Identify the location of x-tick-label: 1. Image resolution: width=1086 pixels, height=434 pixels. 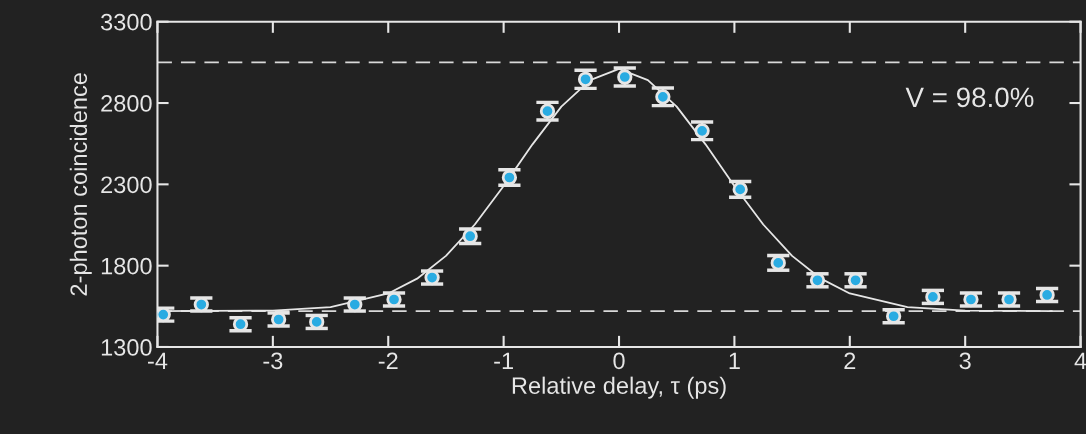
(734, 360).